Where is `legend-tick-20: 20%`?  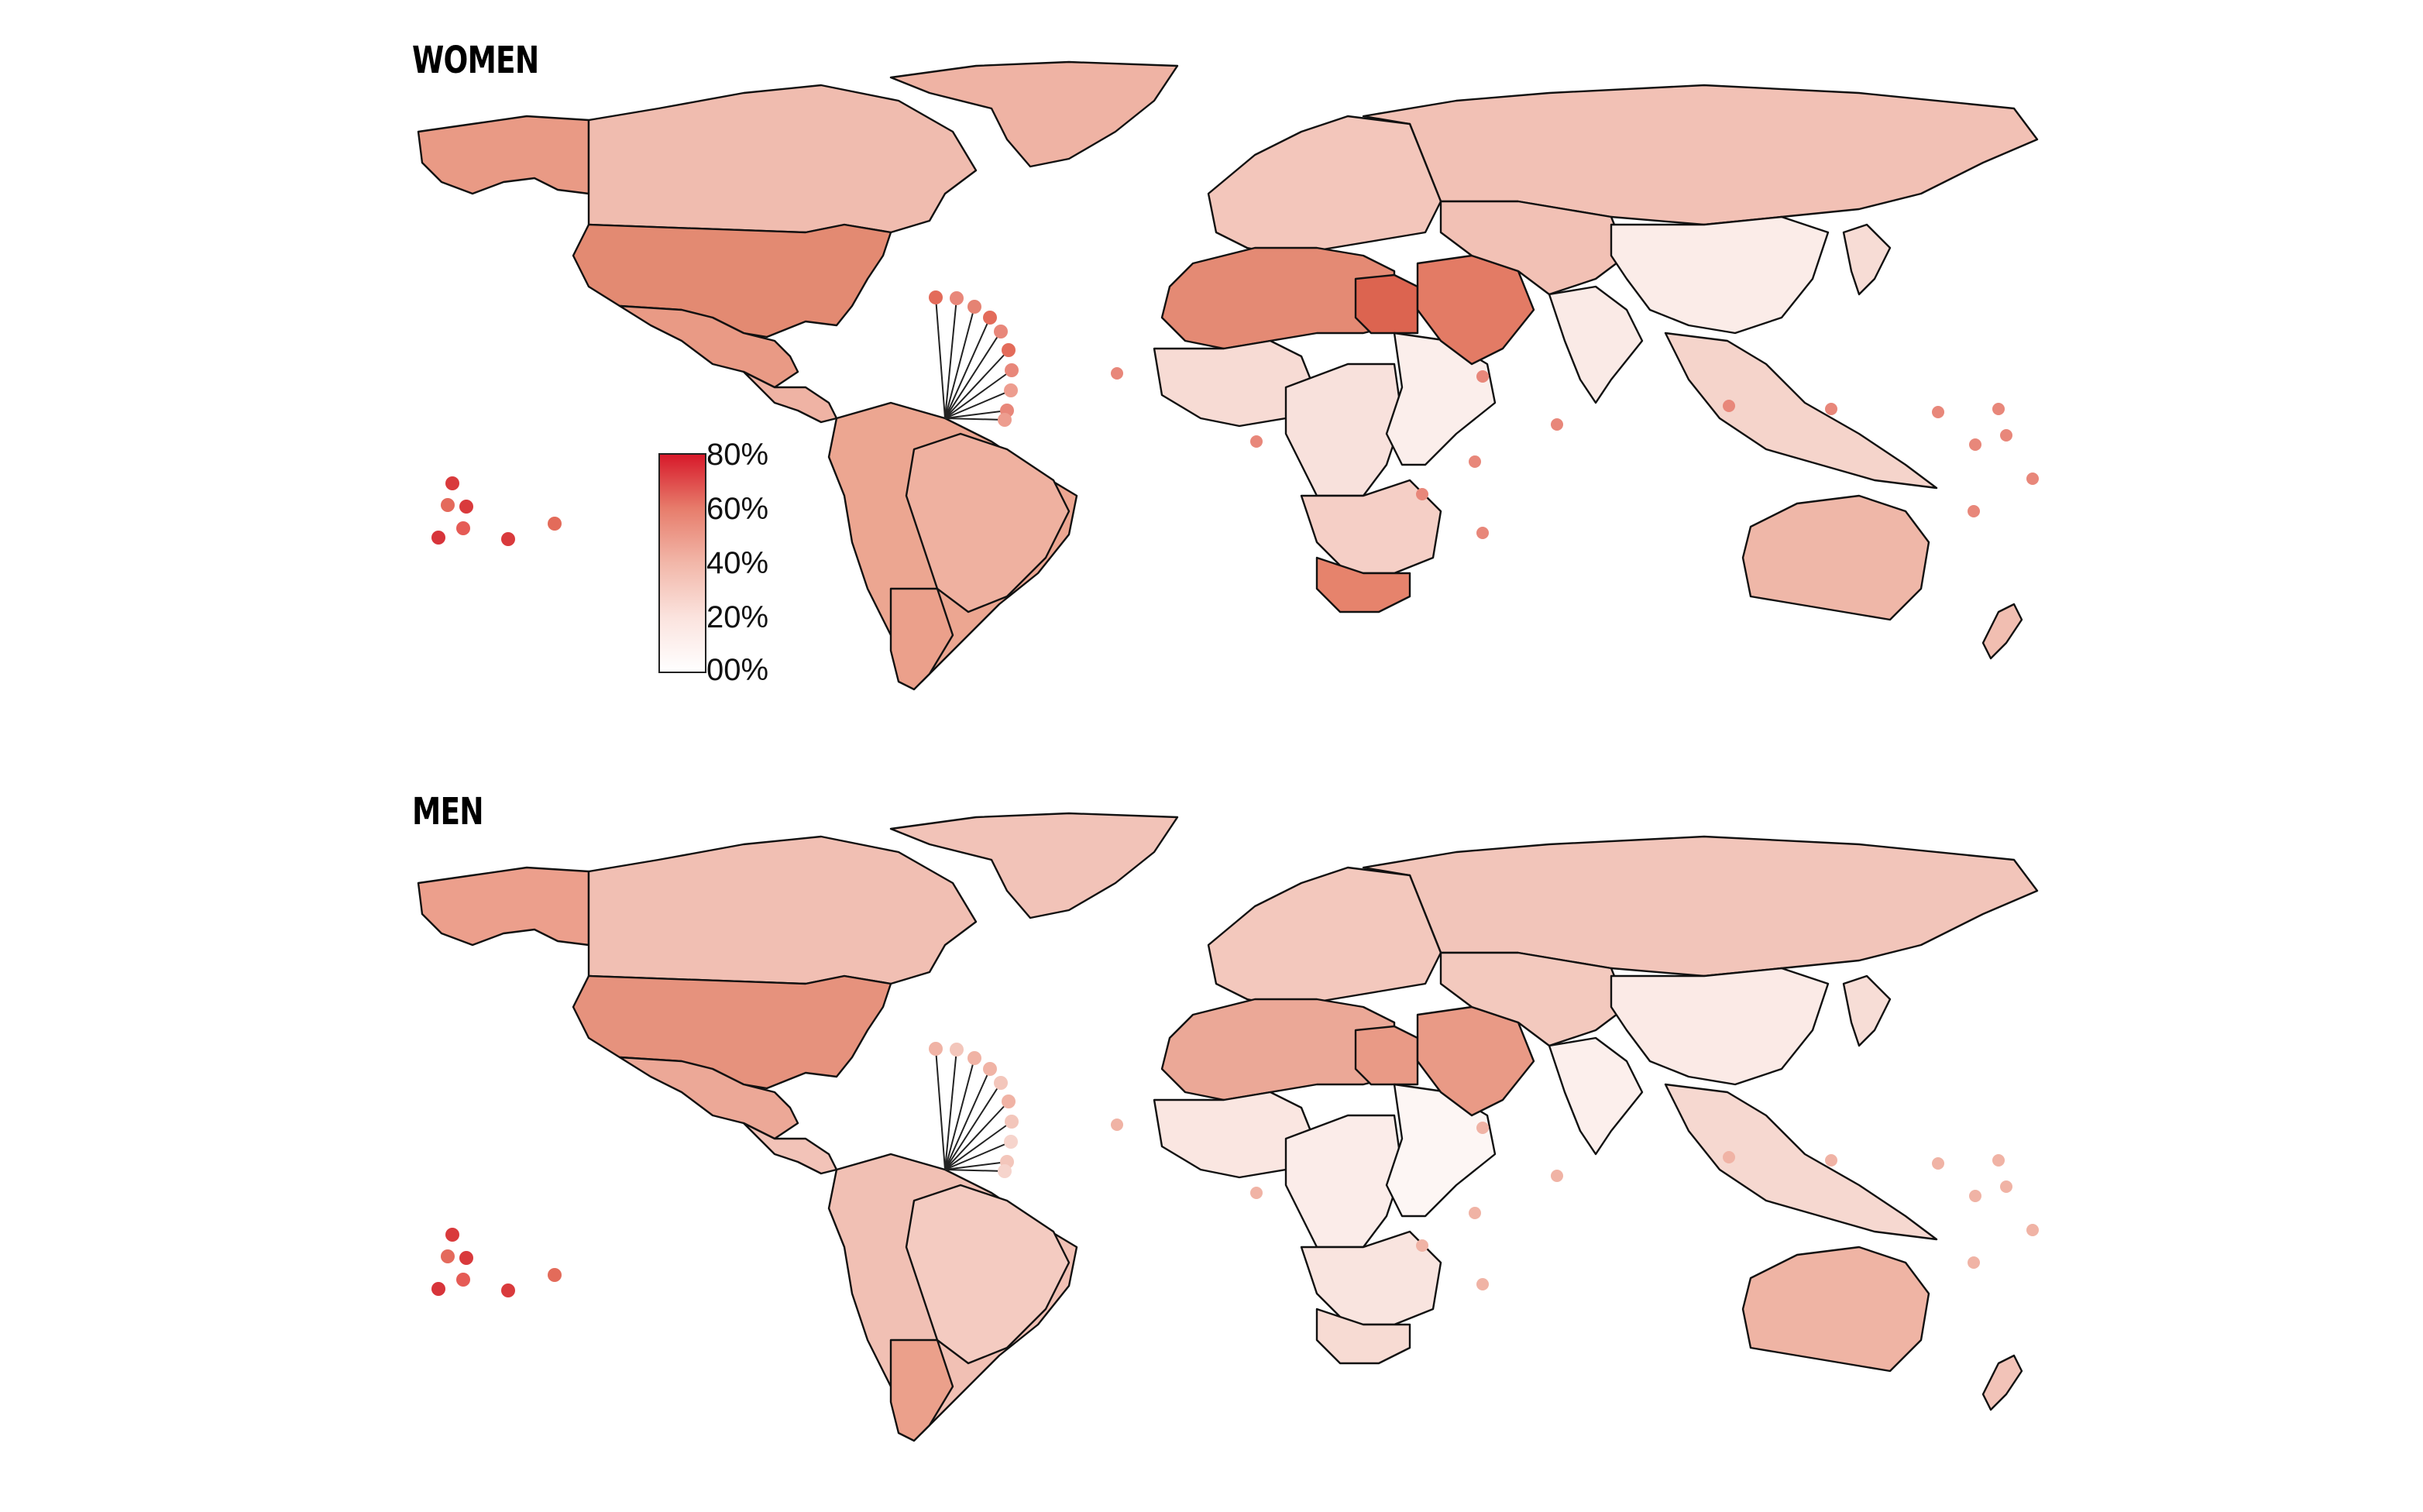
legend-tick-20: 20% is located at coordinates (737, 617).